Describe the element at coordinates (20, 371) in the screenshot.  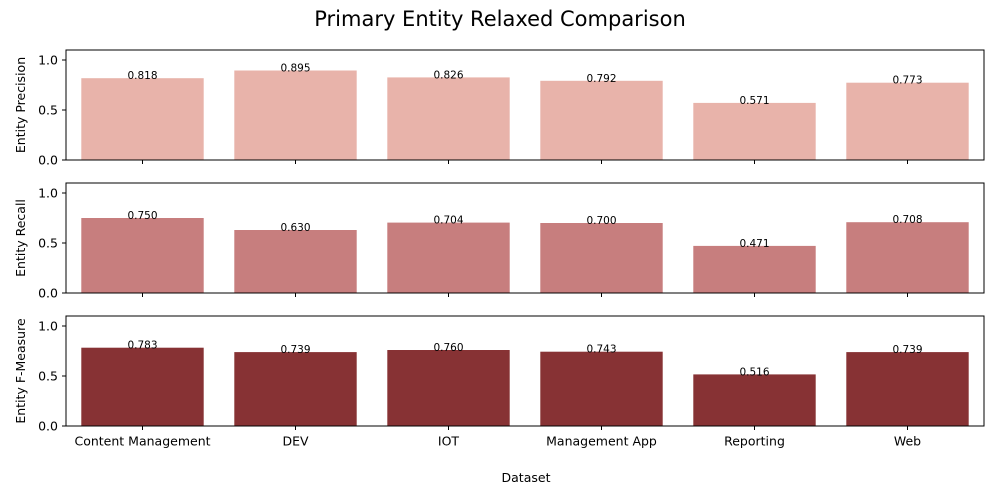
I see `y-axis-label-3: Entity F-Measure` at that location.